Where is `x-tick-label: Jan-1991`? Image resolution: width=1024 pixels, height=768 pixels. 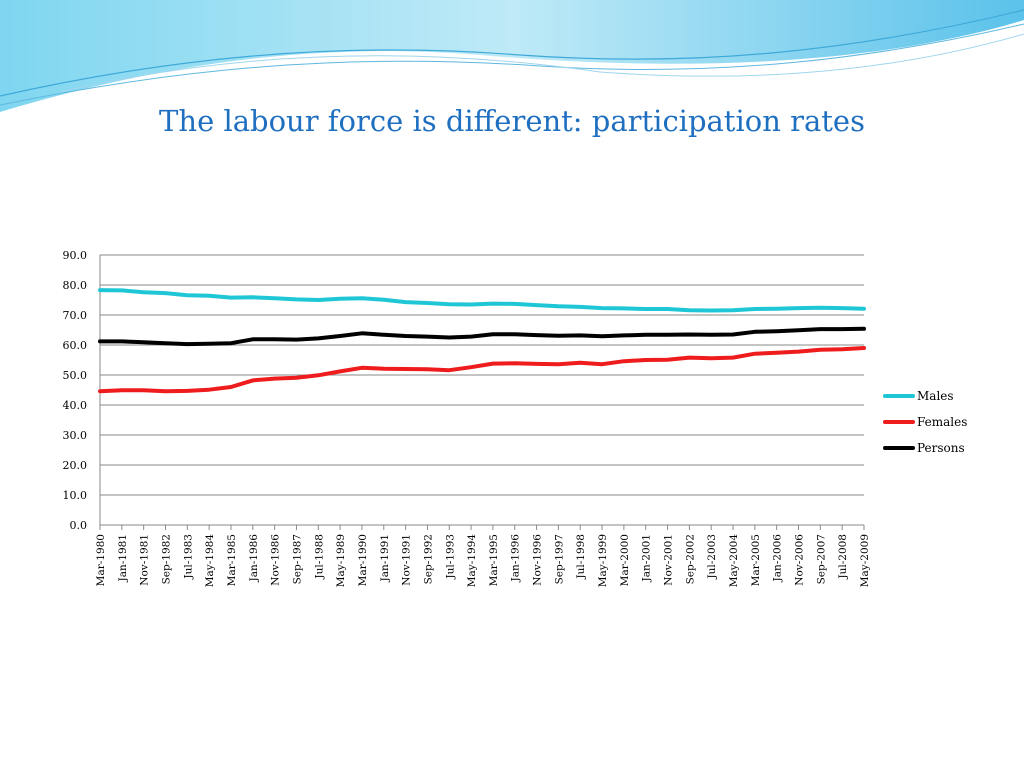
x-tick-label: Jan-1991 is located at coordinates (385, 558).